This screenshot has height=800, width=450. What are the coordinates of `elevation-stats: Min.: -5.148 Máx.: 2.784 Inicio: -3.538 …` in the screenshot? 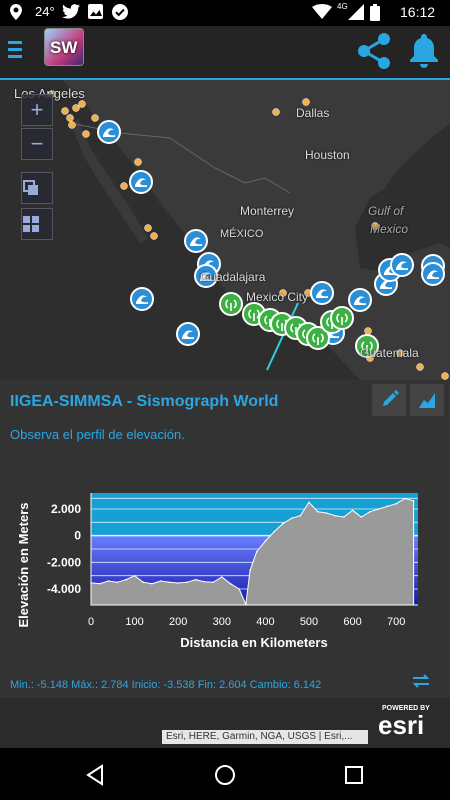 It's located at (166, 685).